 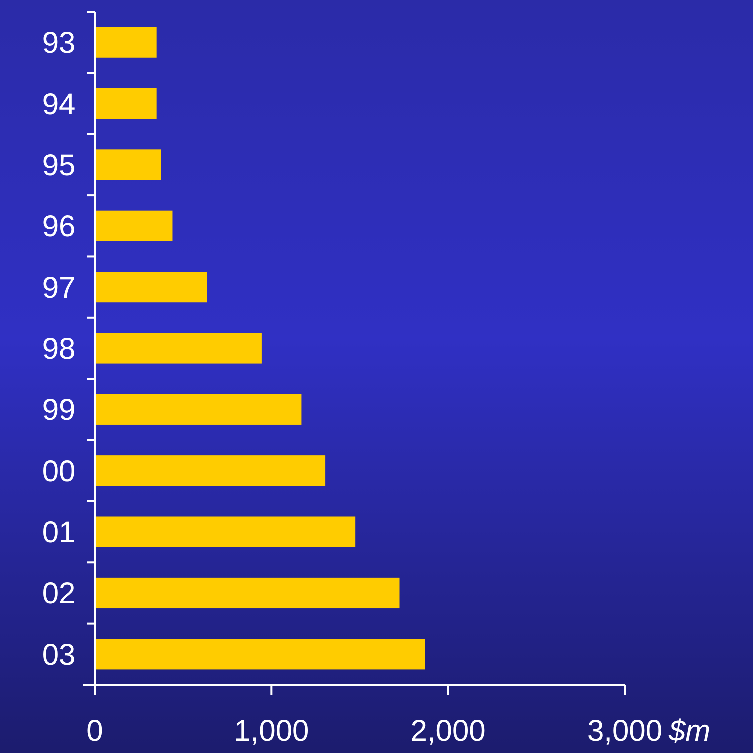 I want to click on y-tick-label: 03, so click(x=59, y=655).